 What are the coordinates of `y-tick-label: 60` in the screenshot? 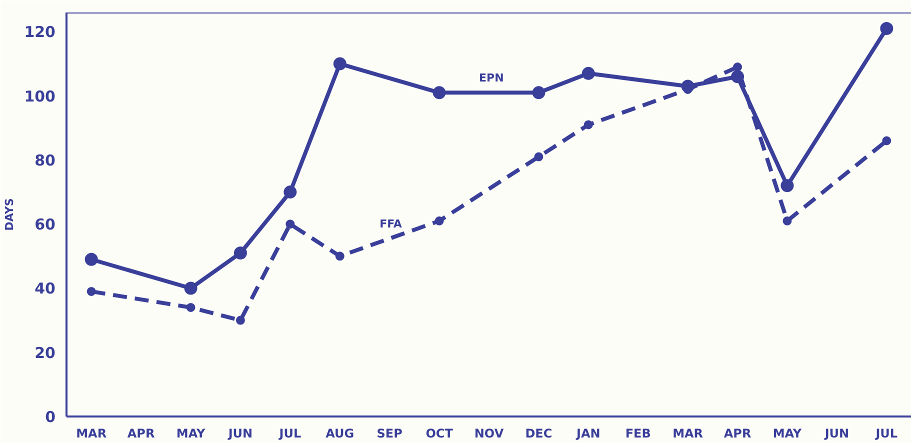 It's located at (45, 225).